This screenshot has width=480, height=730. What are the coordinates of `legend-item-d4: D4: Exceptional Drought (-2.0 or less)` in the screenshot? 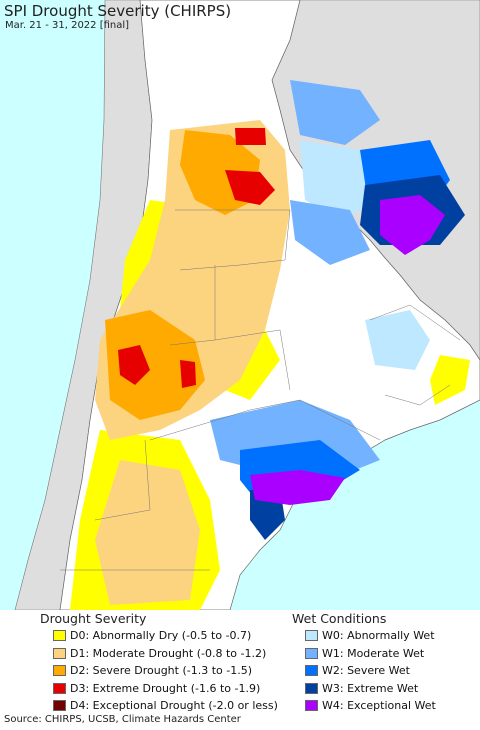 It's located at (159, 706).